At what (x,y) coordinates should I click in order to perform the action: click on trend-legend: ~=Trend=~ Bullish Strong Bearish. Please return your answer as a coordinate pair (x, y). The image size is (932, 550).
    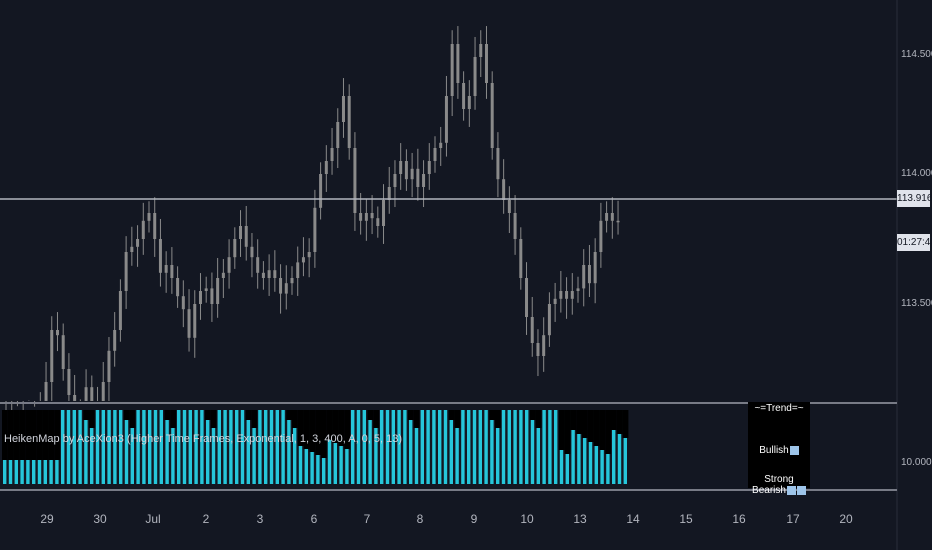
    Looking at the image, I should click on (779, 449).